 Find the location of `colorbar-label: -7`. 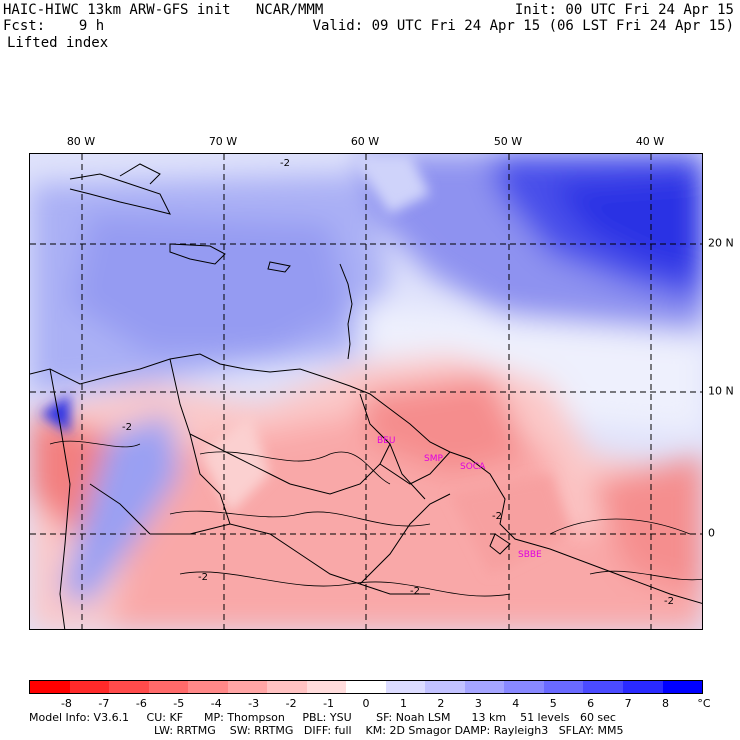

colorbar-label: -7 is located at coordinates (104, 703).